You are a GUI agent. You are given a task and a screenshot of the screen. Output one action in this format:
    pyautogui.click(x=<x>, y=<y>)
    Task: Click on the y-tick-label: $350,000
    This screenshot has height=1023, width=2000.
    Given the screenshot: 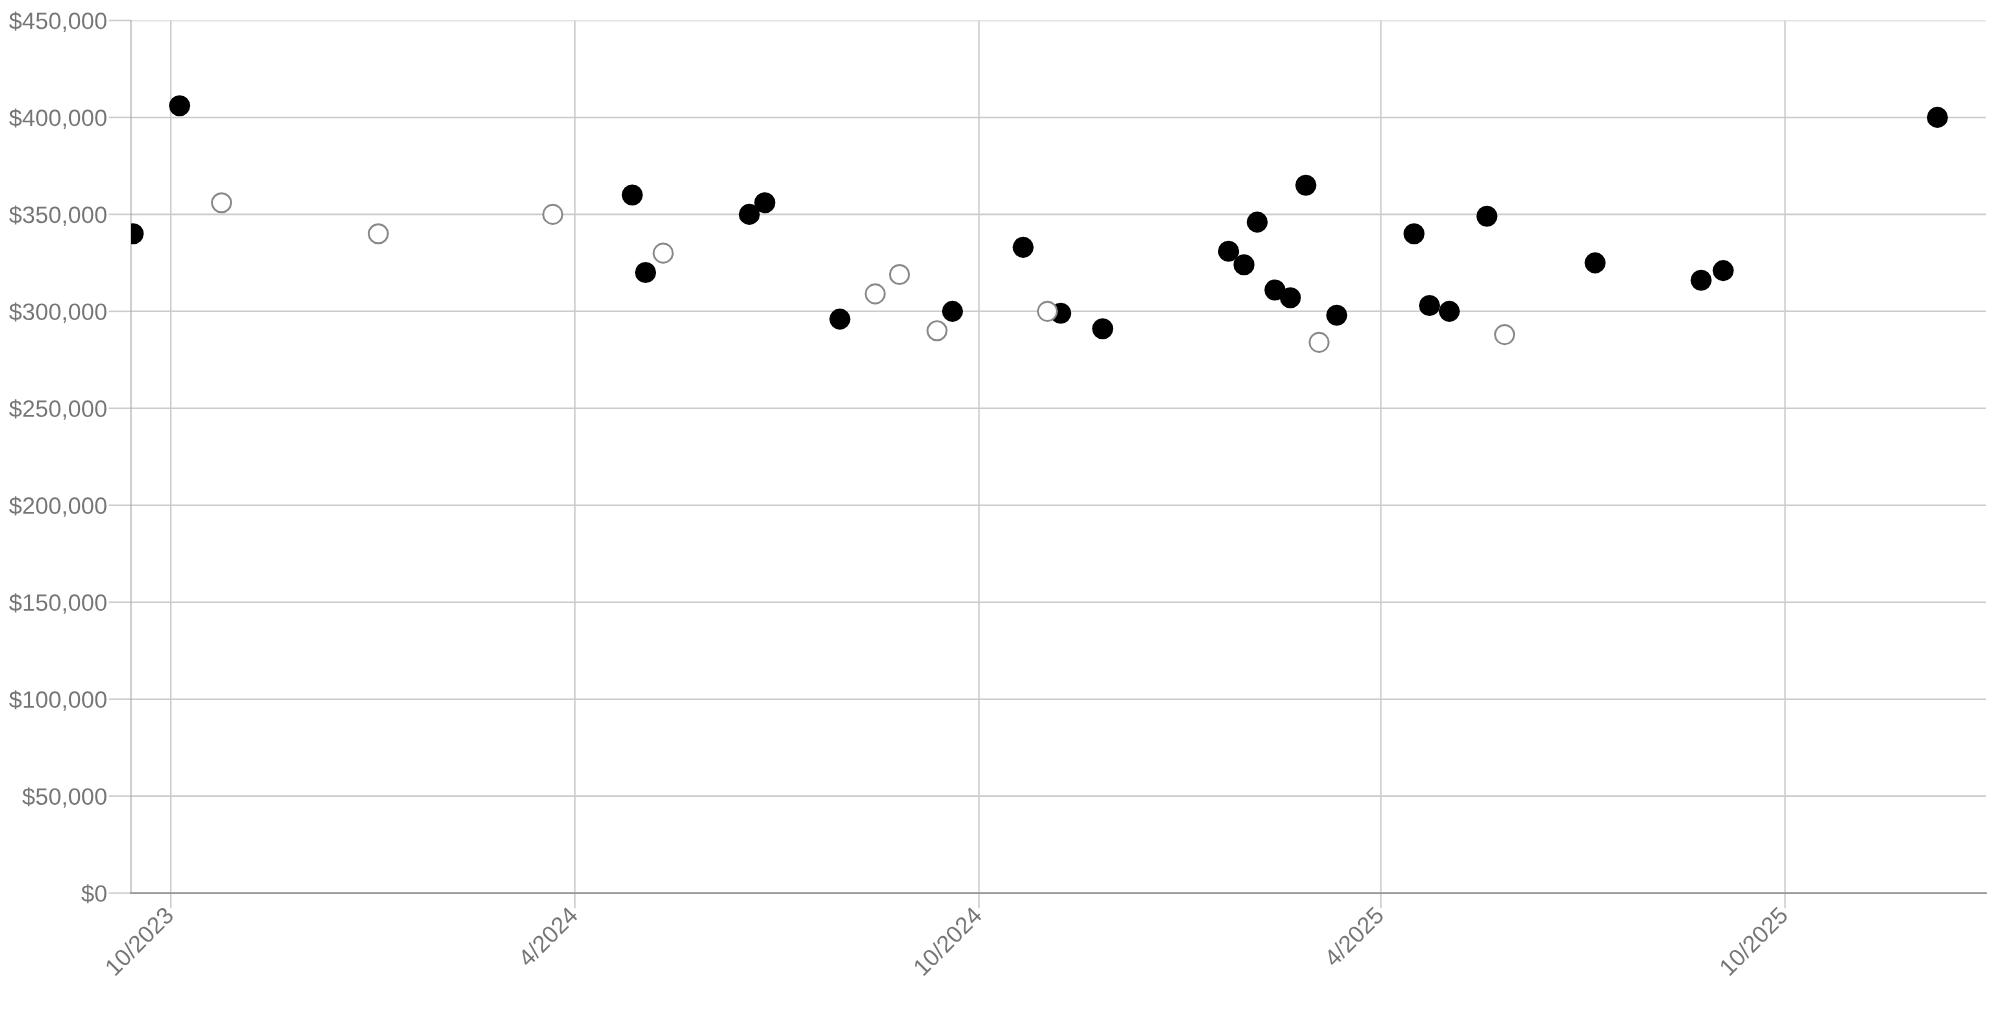 What is the action you would take?
    pyautogui.click(x=58, y=215)
    